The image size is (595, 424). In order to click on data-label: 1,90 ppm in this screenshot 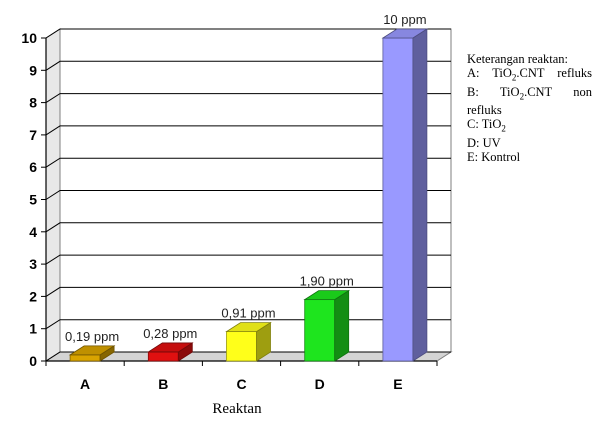, I will do `click(327, 281)`.